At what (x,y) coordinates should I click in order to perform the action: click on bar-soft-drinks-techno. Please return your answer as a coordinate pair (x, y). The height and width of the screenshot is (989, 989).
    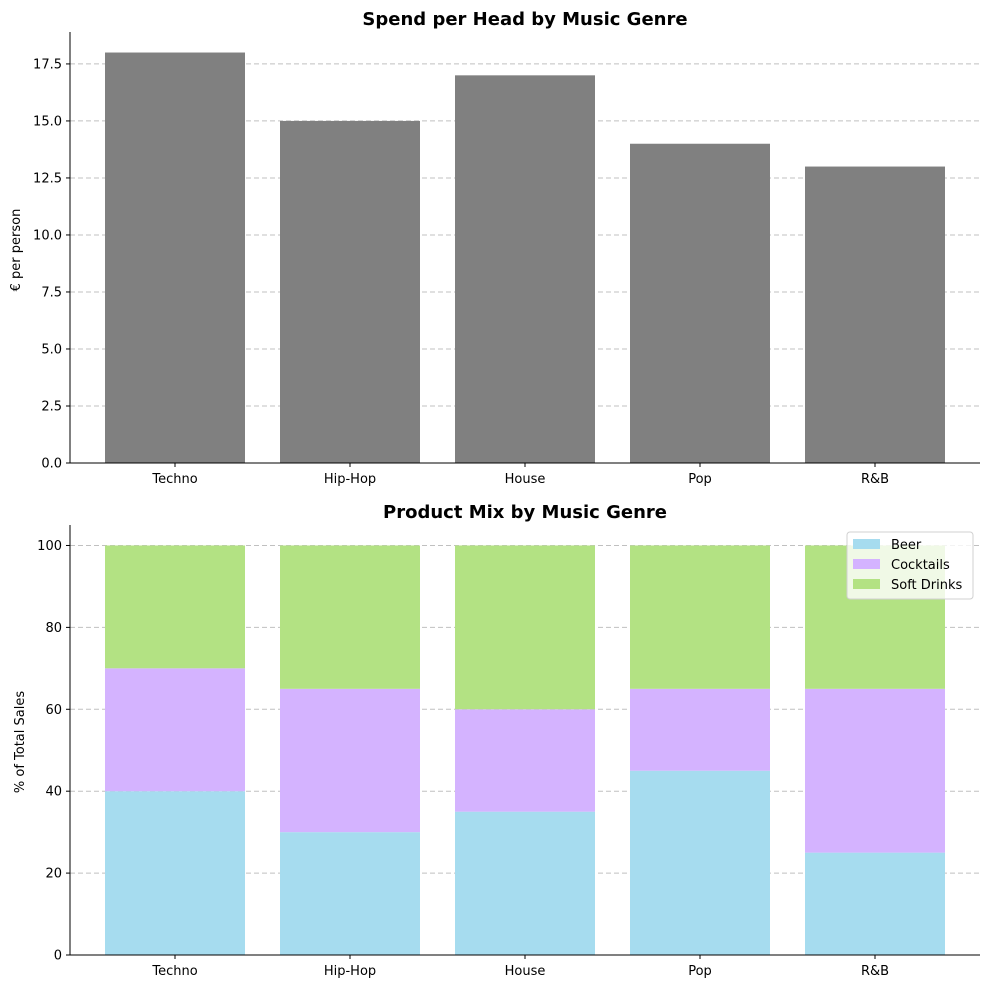
    Looking at the image, I should click on (175, 607).